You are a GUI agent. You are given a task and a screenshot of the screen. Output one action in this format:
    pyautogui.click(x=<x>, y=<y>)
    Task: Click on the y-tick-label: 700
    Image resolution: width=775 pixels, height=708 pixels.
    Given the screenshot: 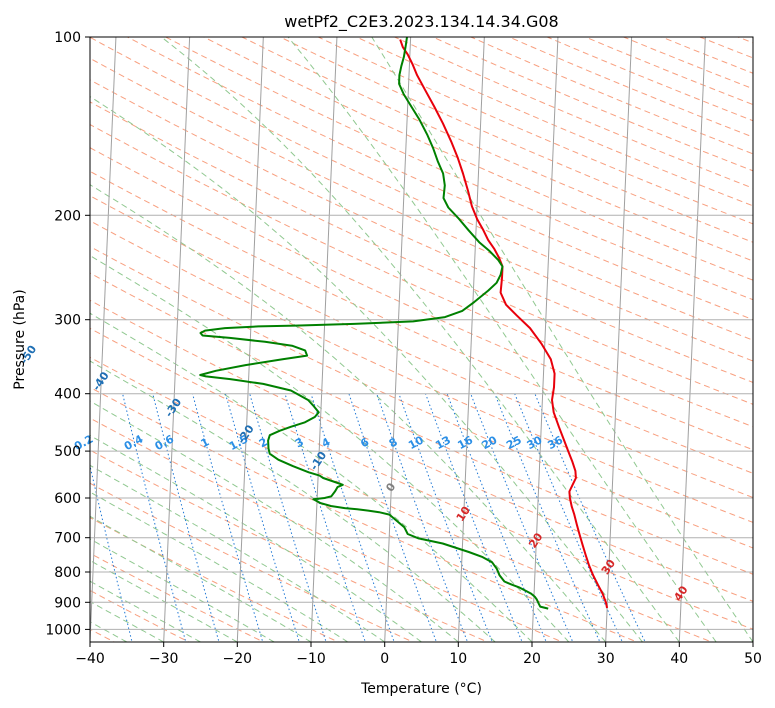 What is the action you would take?
    pyautogui.click(x=67, y=539)
    